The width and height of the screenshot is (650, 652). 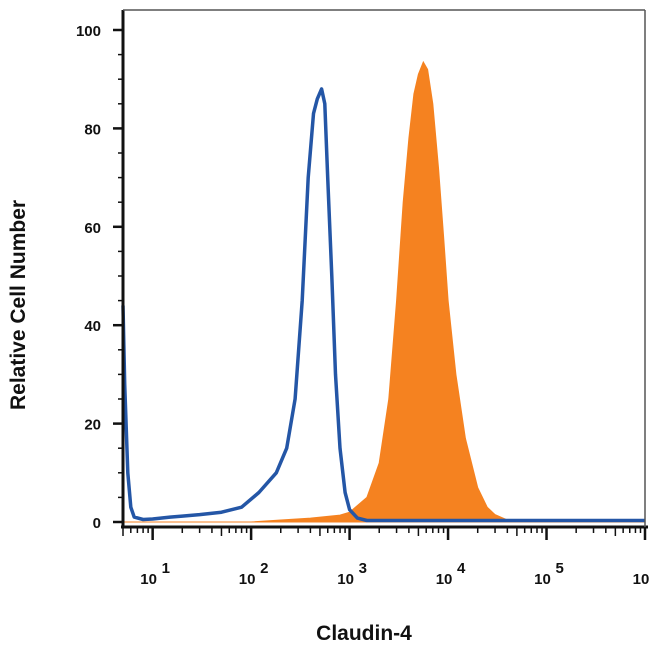 What do you see at coordinates (461, 568) in the screenshot?
I see `x-tick-exponent: 4` at bounding box center [461, 568].